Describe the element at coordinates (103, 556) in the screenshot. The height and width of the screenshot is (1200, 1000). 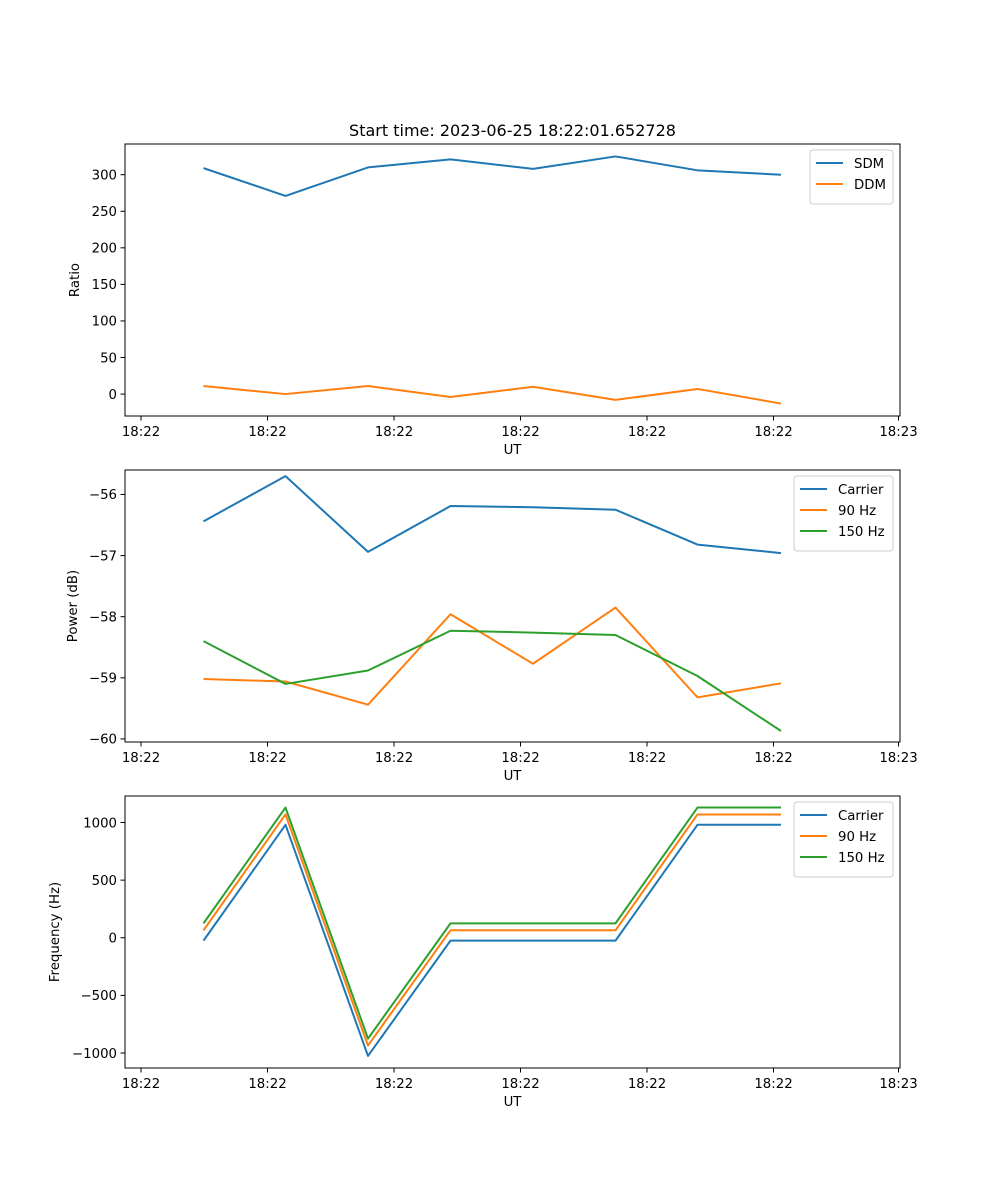
I see `y-tick-label: −57` at that location.